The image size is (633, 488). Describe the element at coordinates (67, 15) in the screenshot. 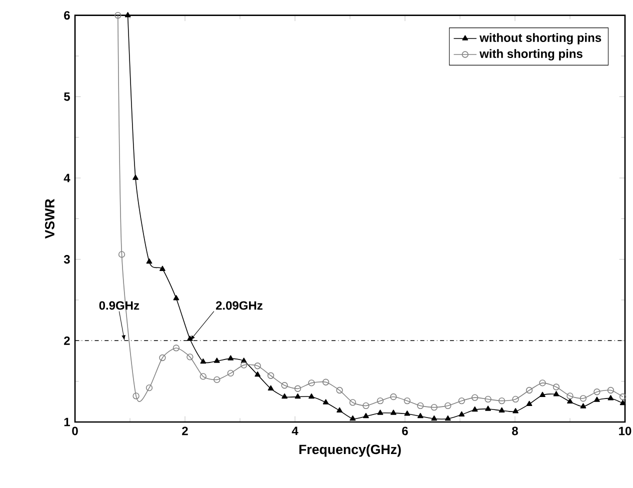

I see `y-tick-label: 6` at that location.